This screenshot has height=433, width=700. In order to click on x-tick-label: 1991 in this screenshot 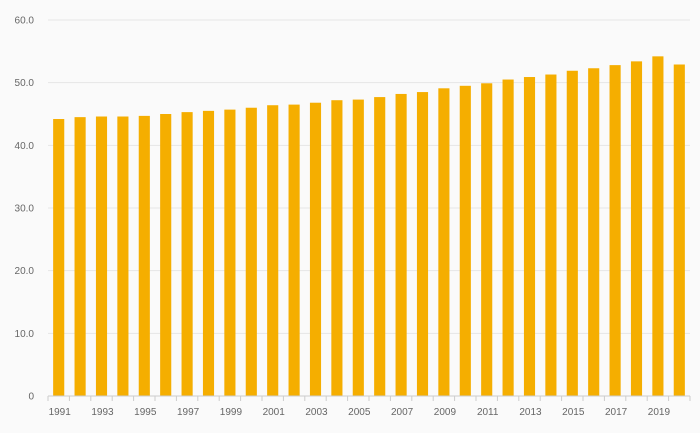, I will do `click(60, 412)`.